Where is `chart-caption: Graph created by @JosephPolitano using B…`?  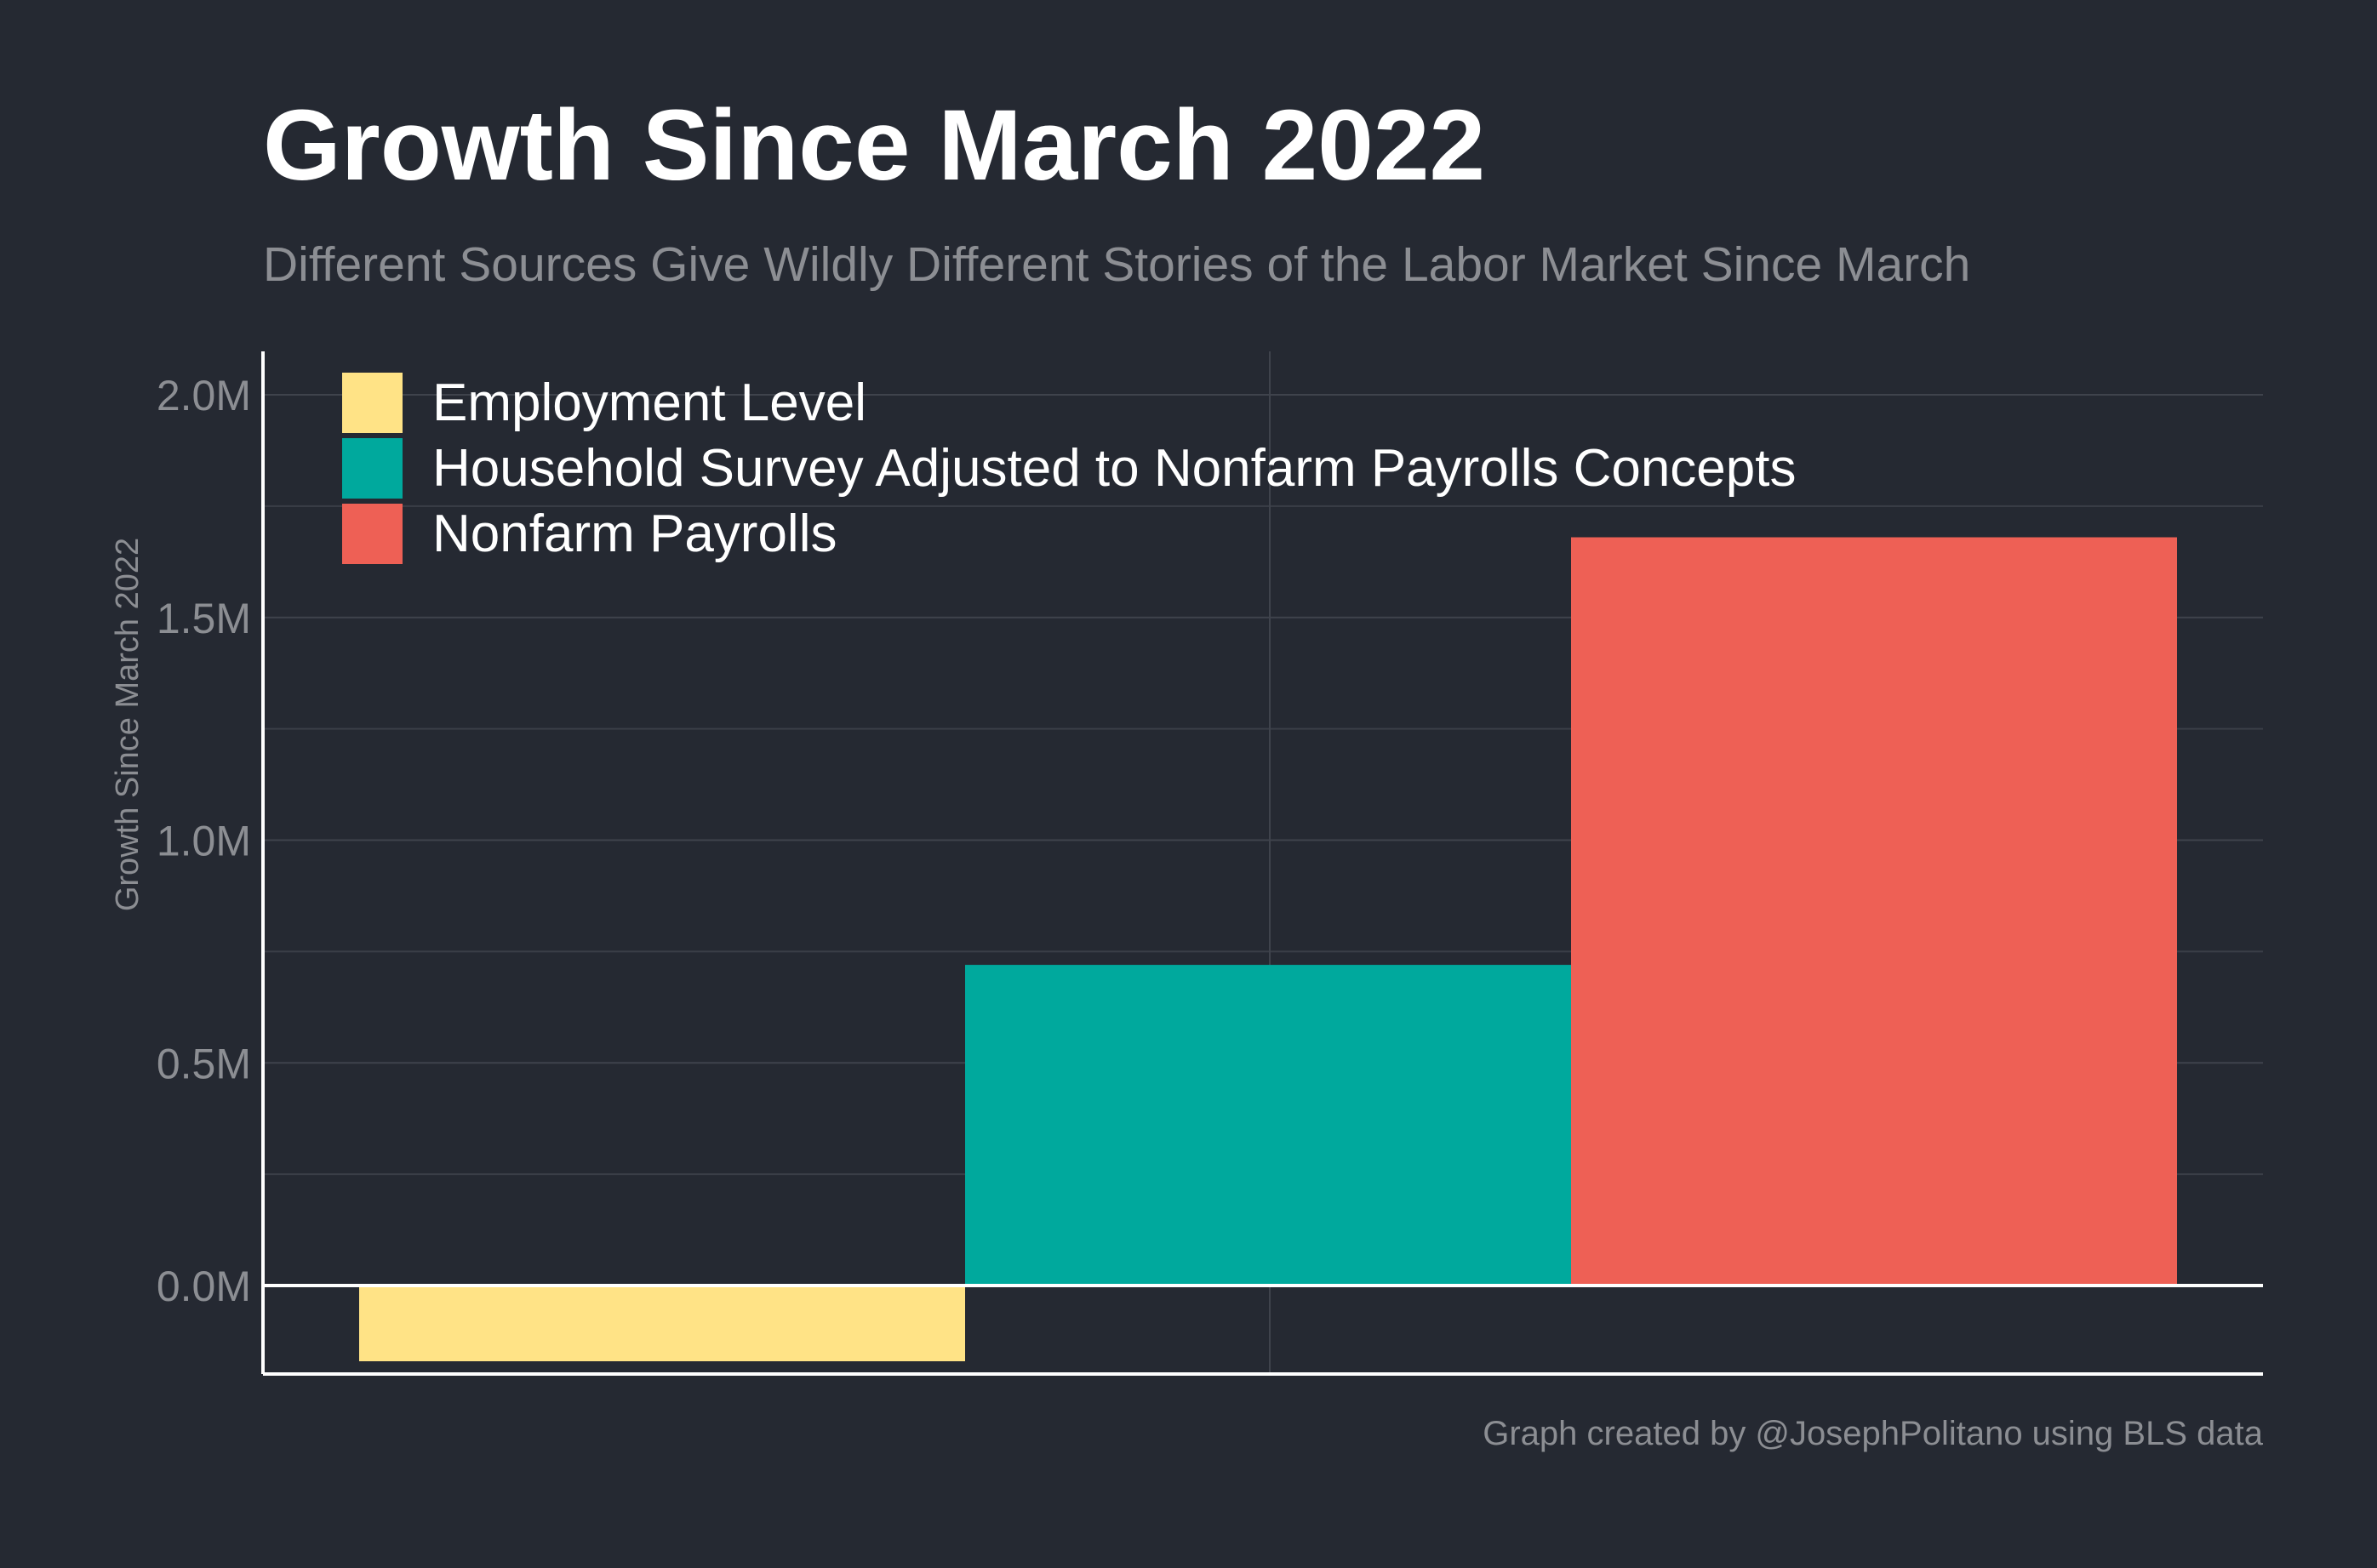
chart-caption: Graph created by @JosephPolitano using B… is located at coordinates (1873, 1433).